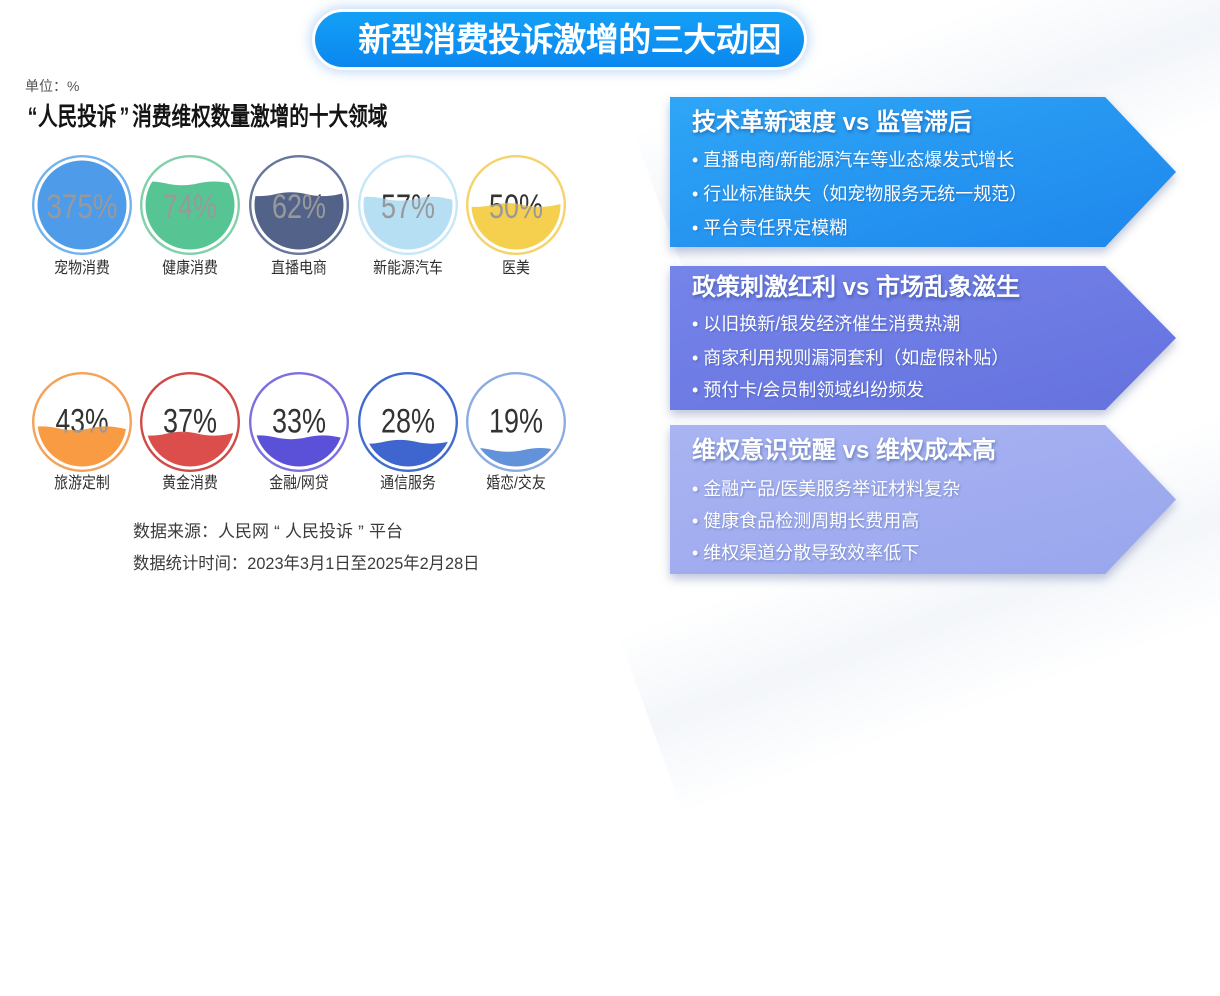 This screenshot has width=1220, height=996. What do you see at coordinates (516, 207) in the screenshot?
I see `svg-text: 50%` at bounding box center [516, 207].